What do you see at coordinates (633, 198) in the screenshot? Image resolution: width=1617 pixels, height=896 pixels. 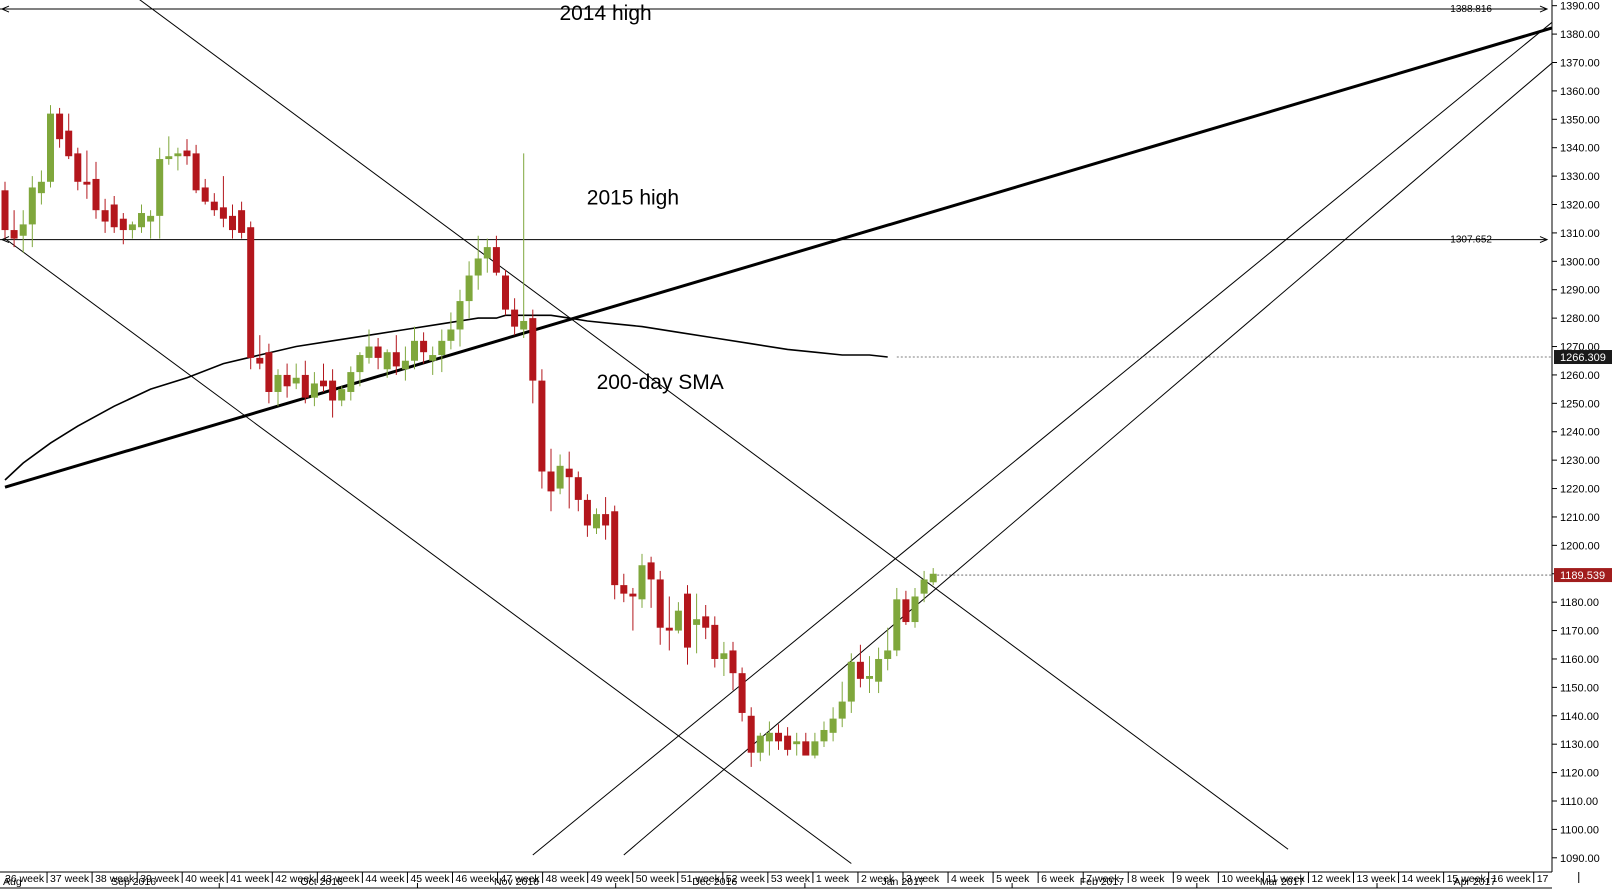 I see `annotation-1: 2015 high` at bounding box center [633, 198].